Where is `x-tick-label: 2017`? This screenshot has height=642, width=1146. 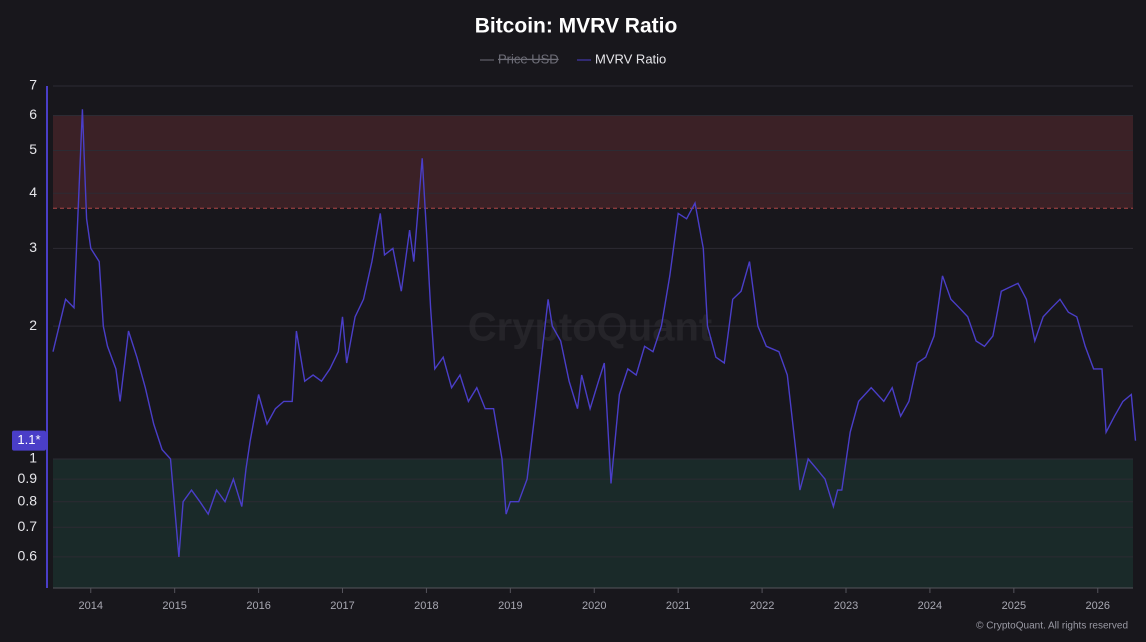 x-tick-label: 2017 is located at coordinates (342, 606).